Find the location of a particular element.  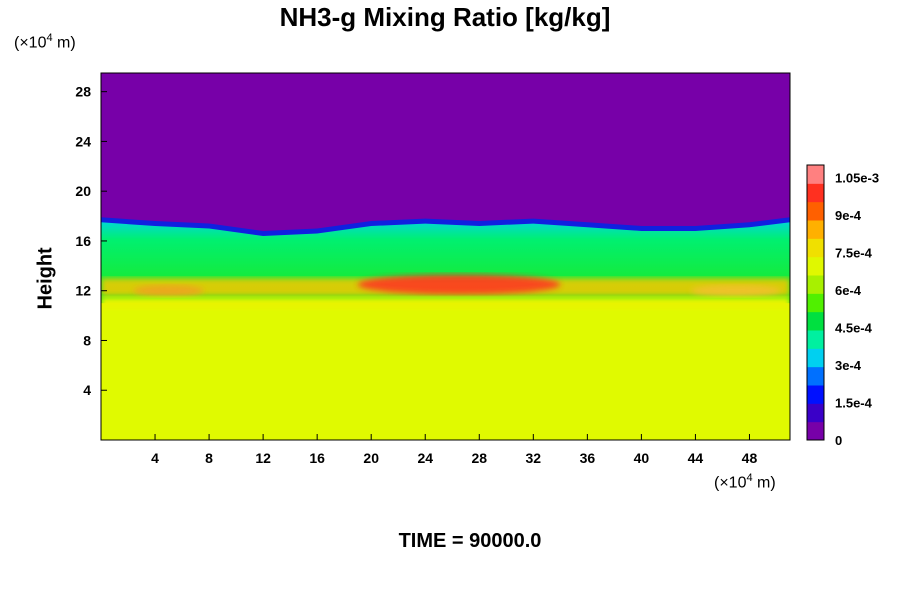

left-band-spot is located at coordinates (168, 290).